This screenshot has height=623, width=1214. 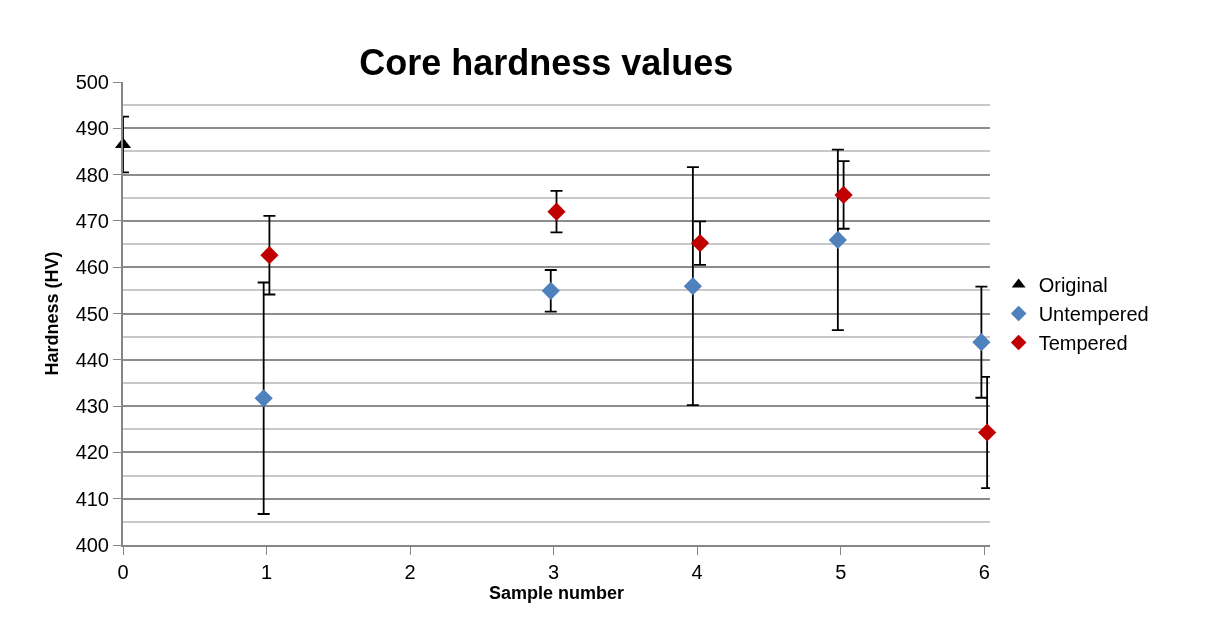 I want to click on y-tick-label: 480, so click(x=92, y=174).